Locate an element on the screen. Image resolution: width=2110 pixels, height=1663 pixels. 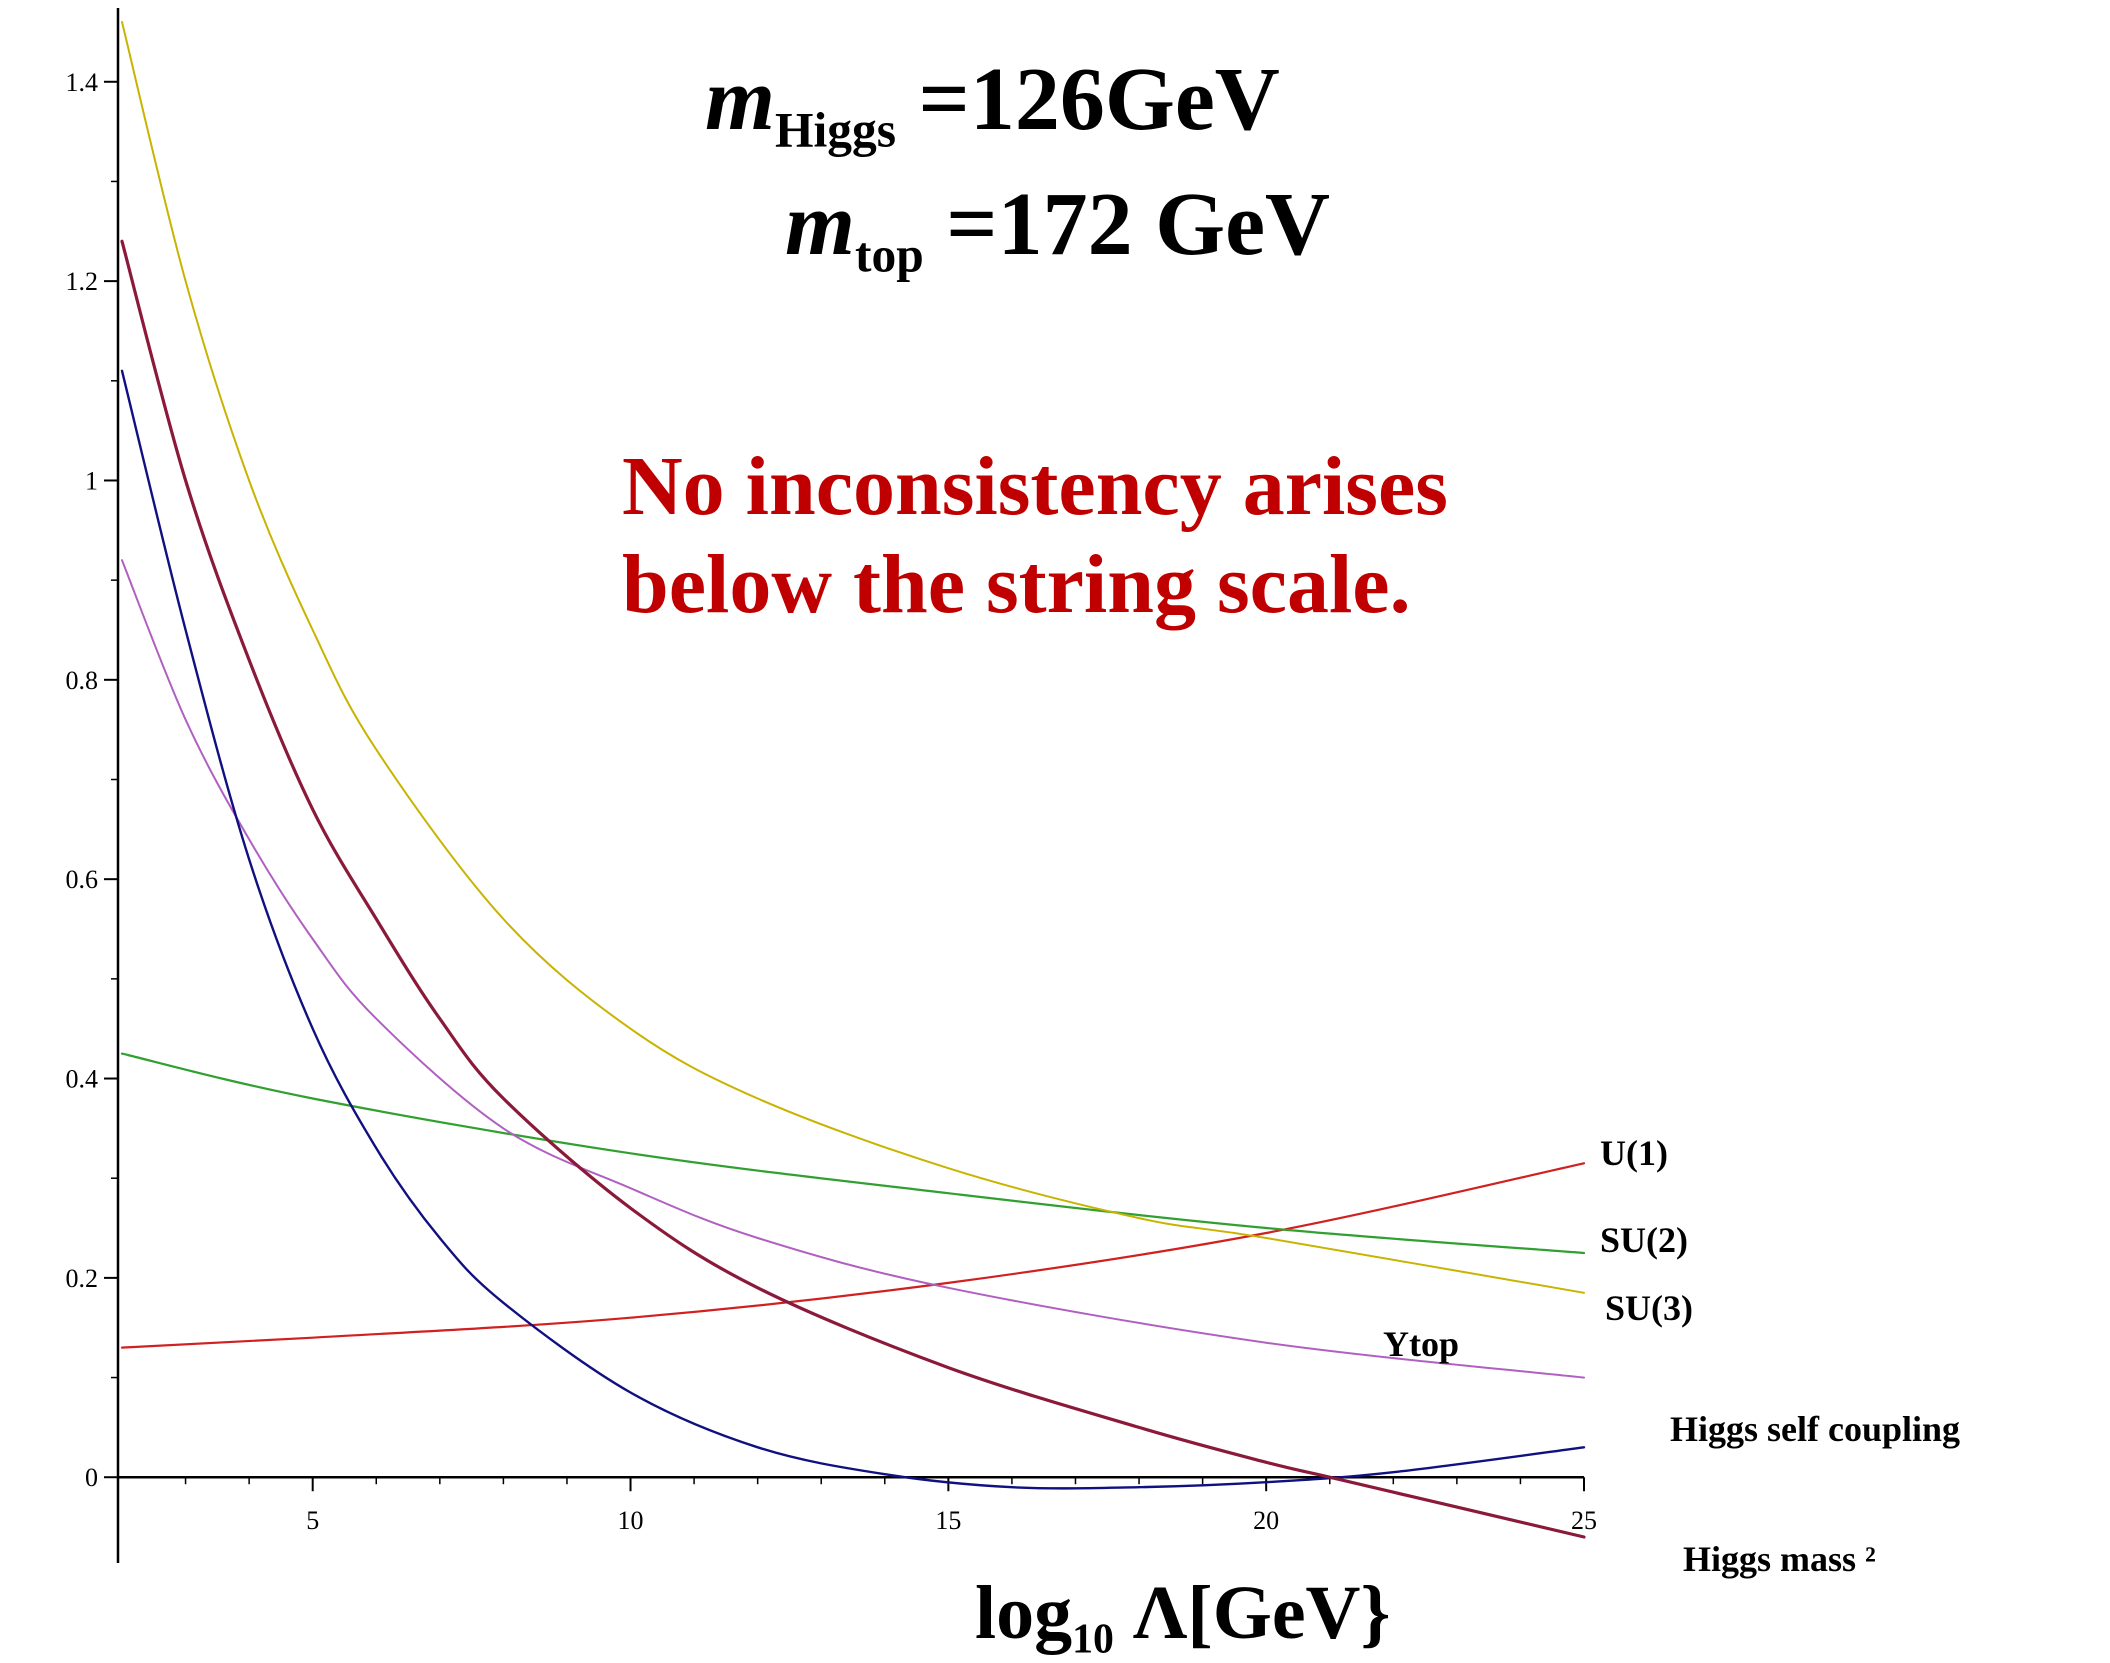
x-tick-label: 15 is located at coordinates (948, 1520).